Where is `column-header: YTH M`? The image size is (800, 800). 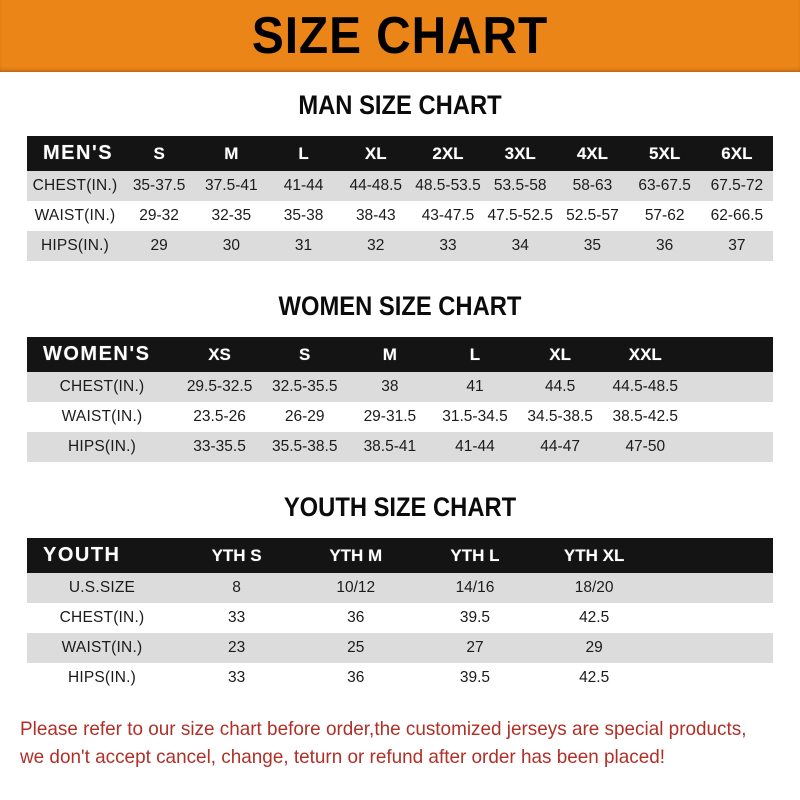 column-header: YTH M is located at coordinates (356, 555).